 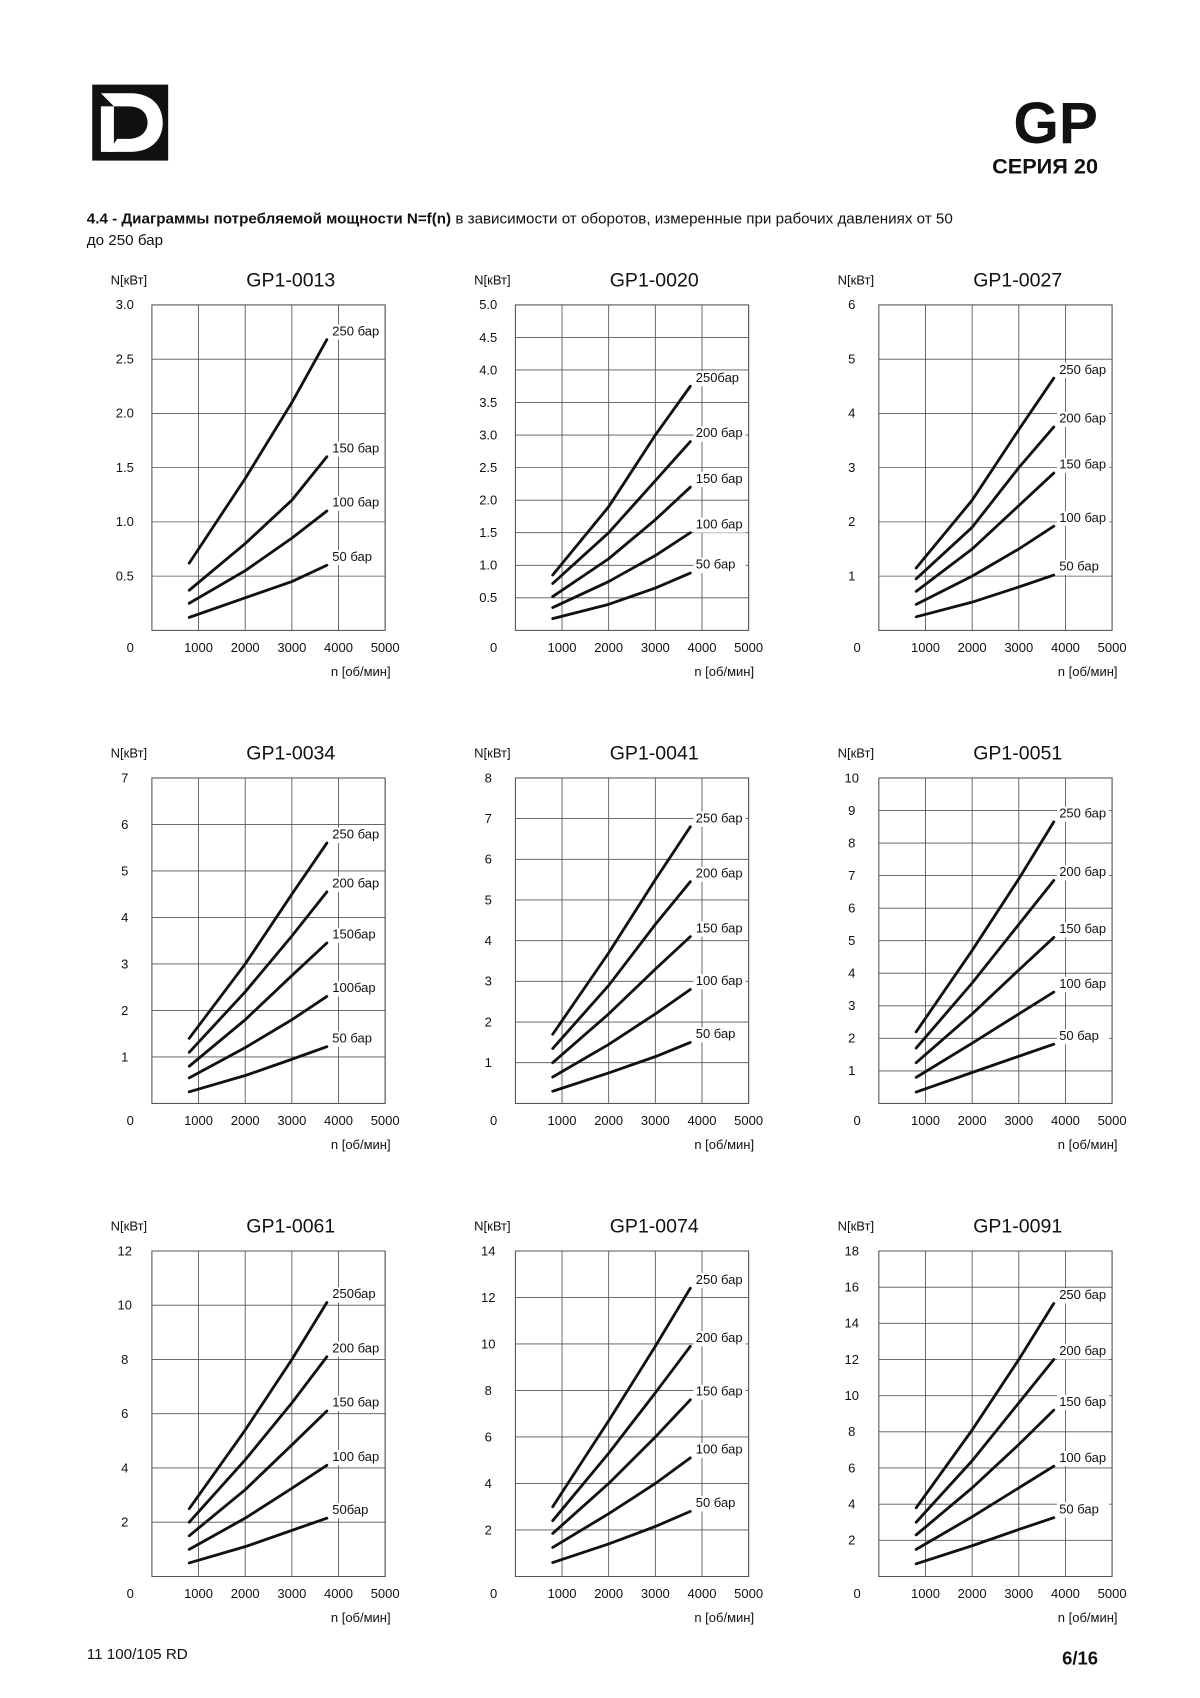 I want to click on heading-text: до 250 бар, so click(x=125, y=240).